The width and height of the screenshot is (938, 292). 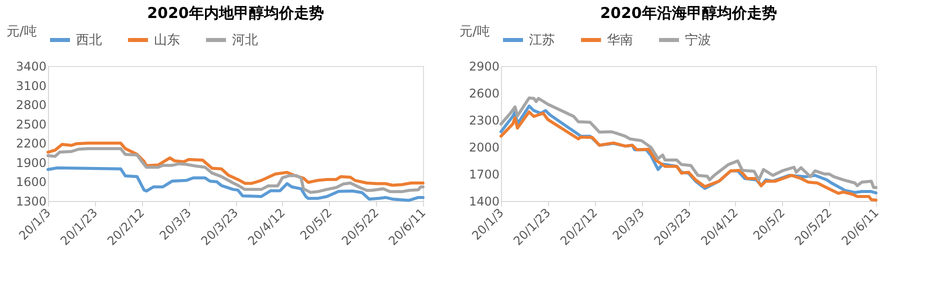 What do you see at coordinates (31, 182) in the screenshot?
I see `y-tick-label: 1600` at bounding box center [31, 182].